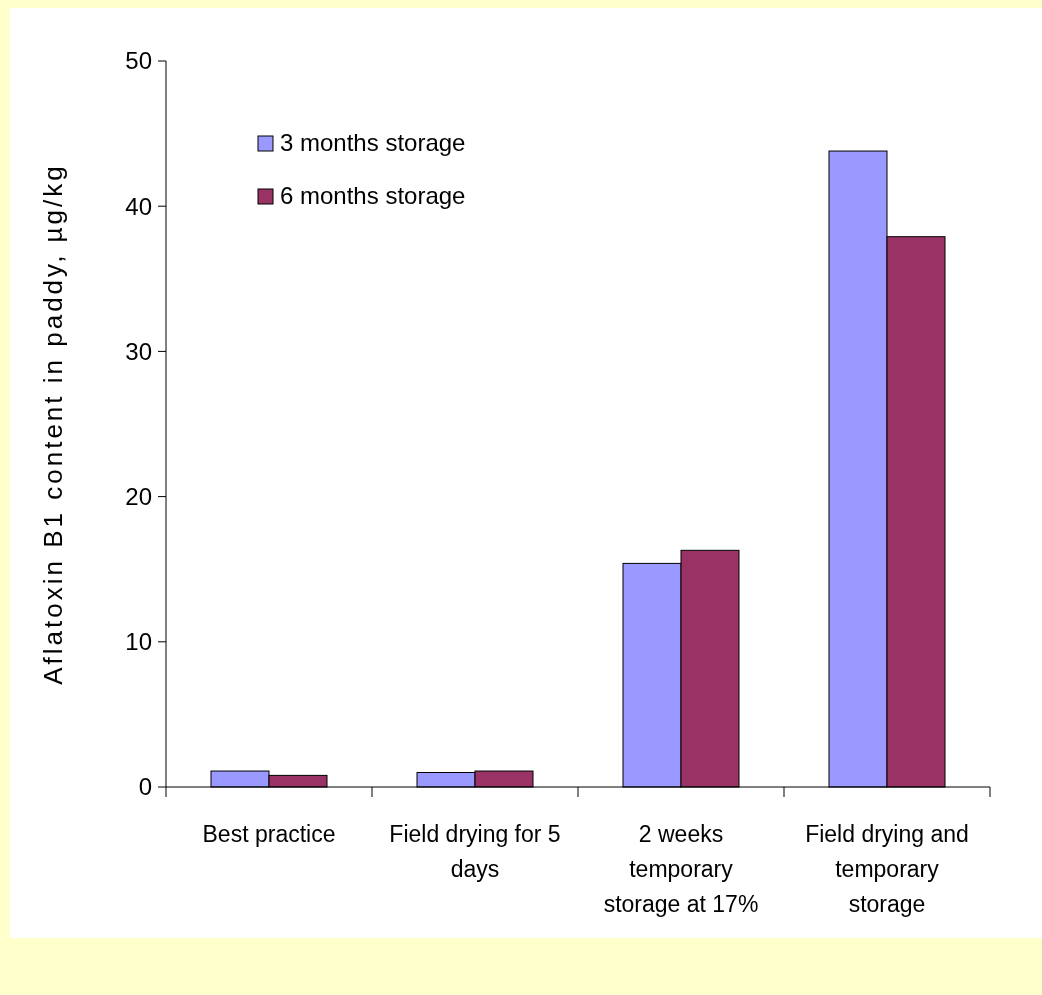 The height and width of the screenshot is (995, 1042). I want to click on y-tick-label: 0, so click(145, 787).